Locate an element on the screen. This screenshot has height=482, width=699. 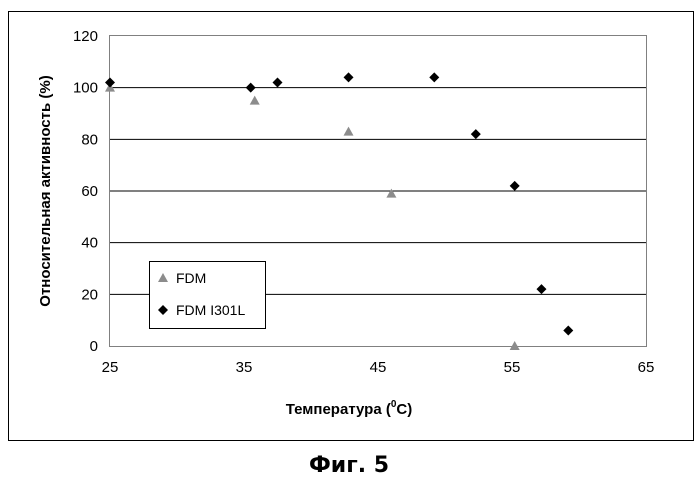
y-tick-label: 0 is located at coordinates (94, 346).